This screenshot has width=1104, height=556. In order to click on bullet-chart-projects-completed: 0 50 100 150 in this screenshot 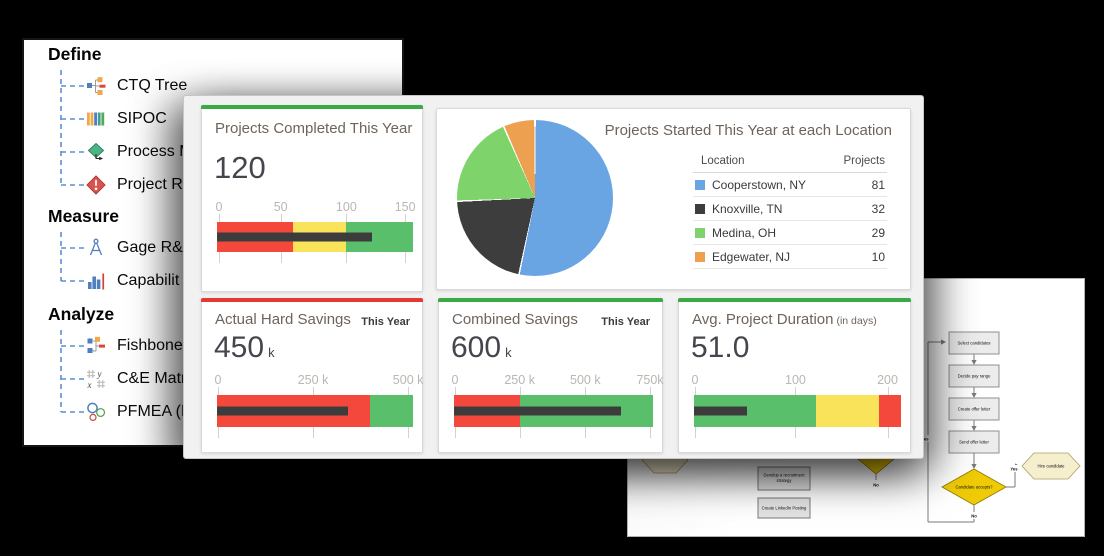, I will do `click(315, 231)`.